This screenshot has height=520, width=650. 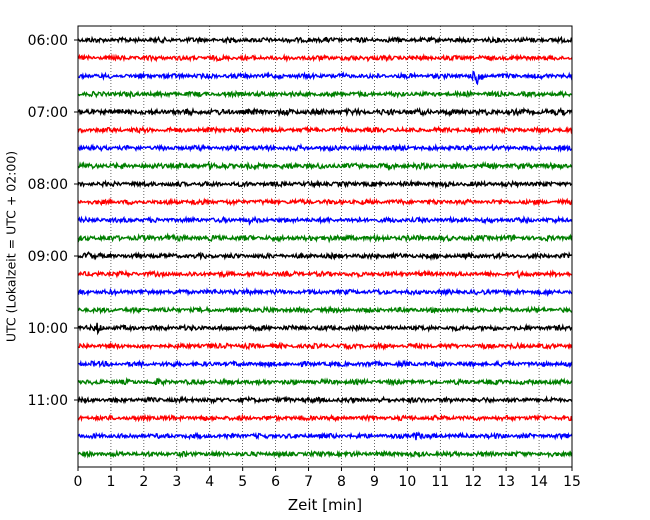 What do you see at coordinates (110, 482) in the screenshot?
I see `x-tick-label: 1` at bounding box center [110, 482].